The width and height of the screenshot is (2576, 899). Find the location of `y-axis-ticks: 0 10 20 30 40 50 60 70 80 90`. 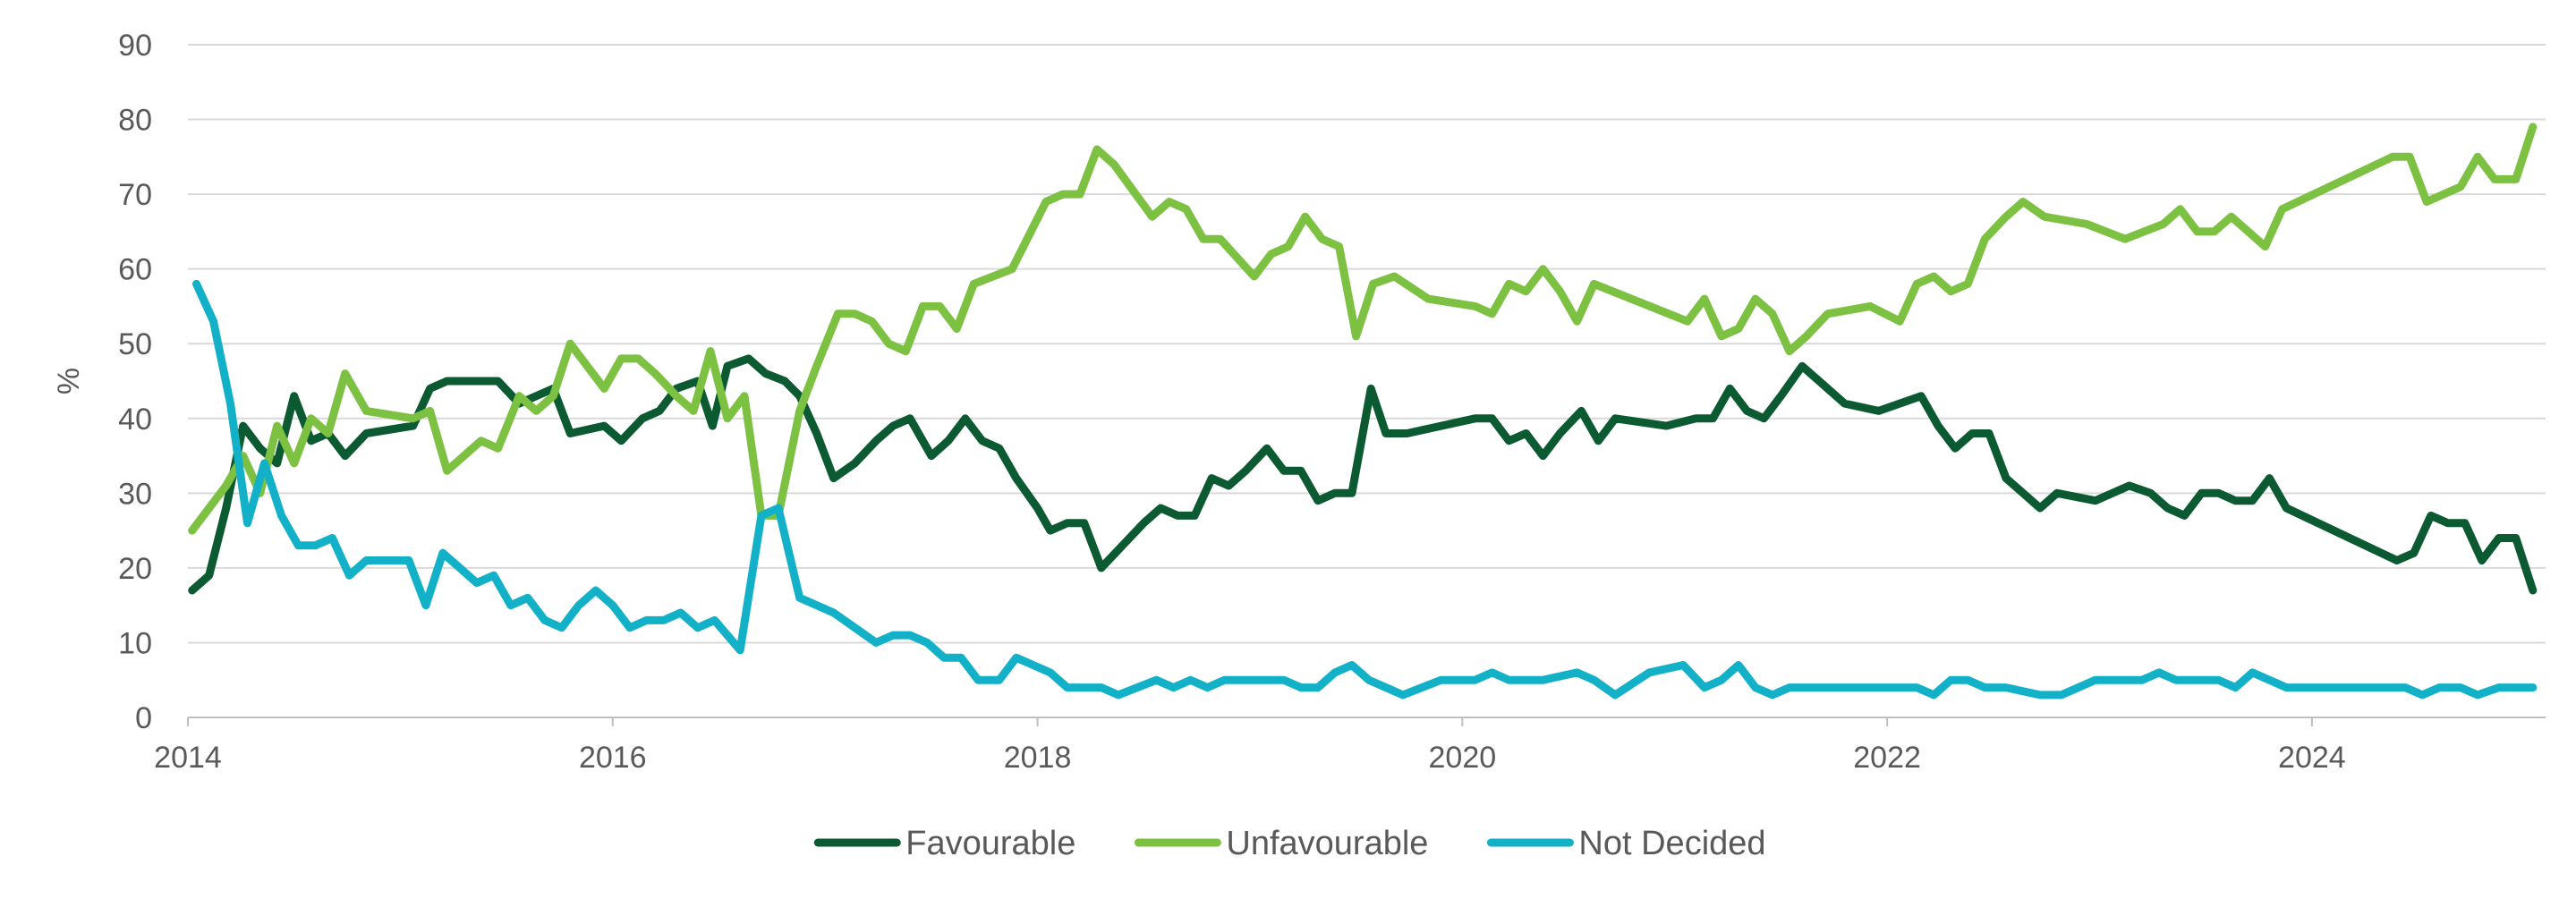

y-axis-ticks: 0 10 20 30 40 50 60 70 80 90 is located at coordinates (135, 382).